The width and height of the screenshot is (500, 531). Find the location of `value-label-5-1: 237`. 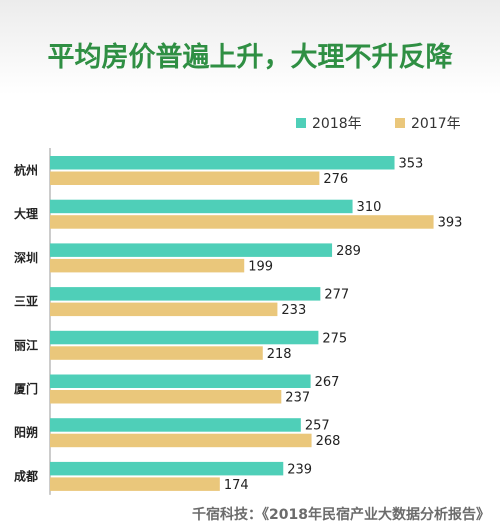

value-label-5-1: 237 is located at coordinates (297, 398).